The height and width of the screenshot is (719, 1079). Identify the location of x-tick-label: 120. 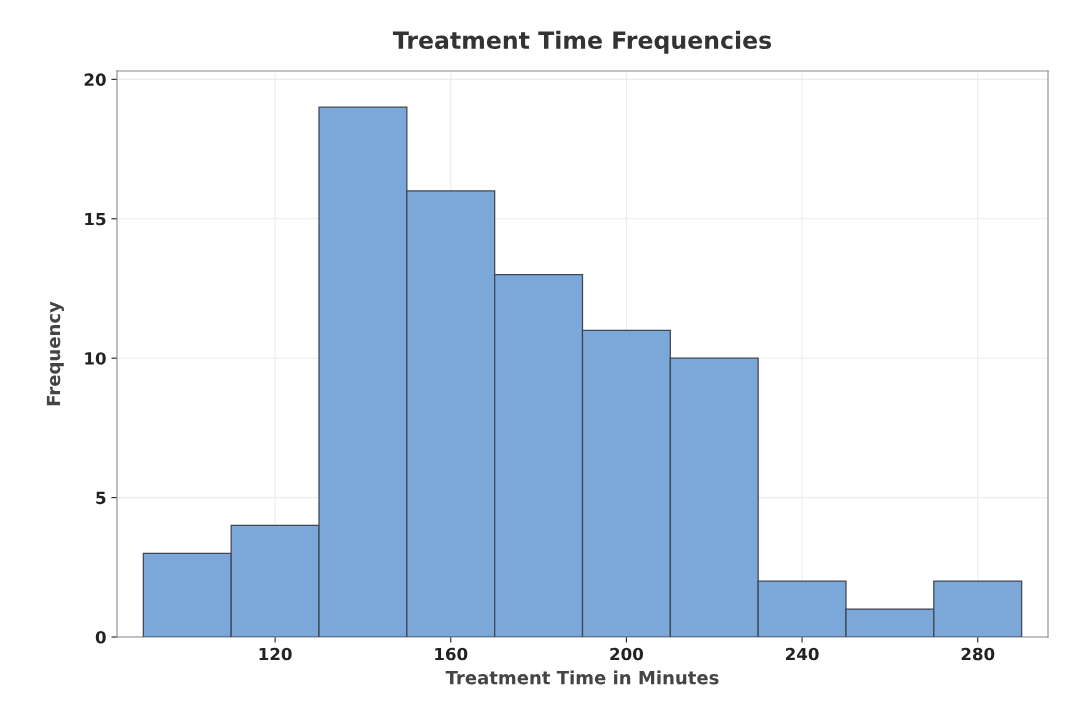
(275, 654).